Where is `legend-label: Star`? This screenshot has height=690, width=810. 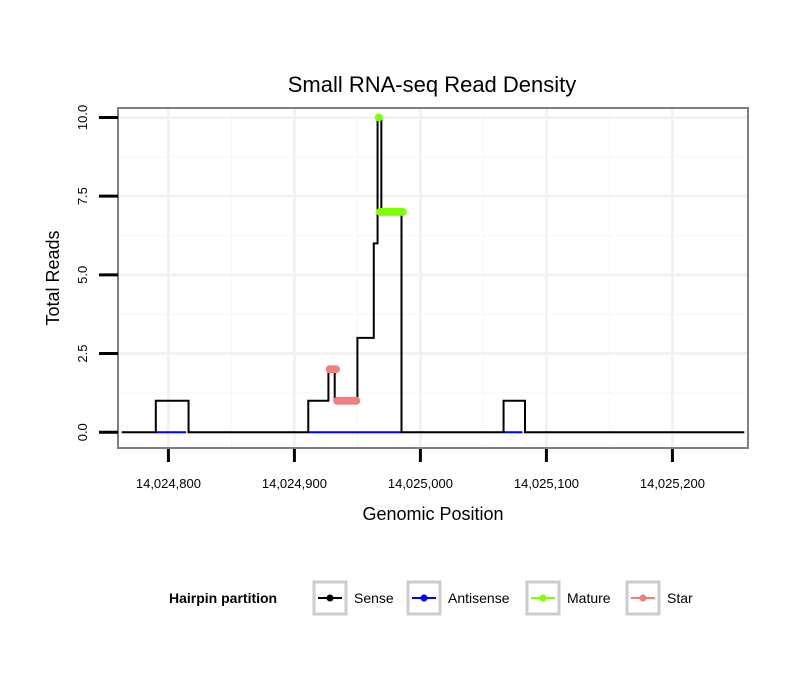 legend-label: Star is located at coordinates (680, 598).